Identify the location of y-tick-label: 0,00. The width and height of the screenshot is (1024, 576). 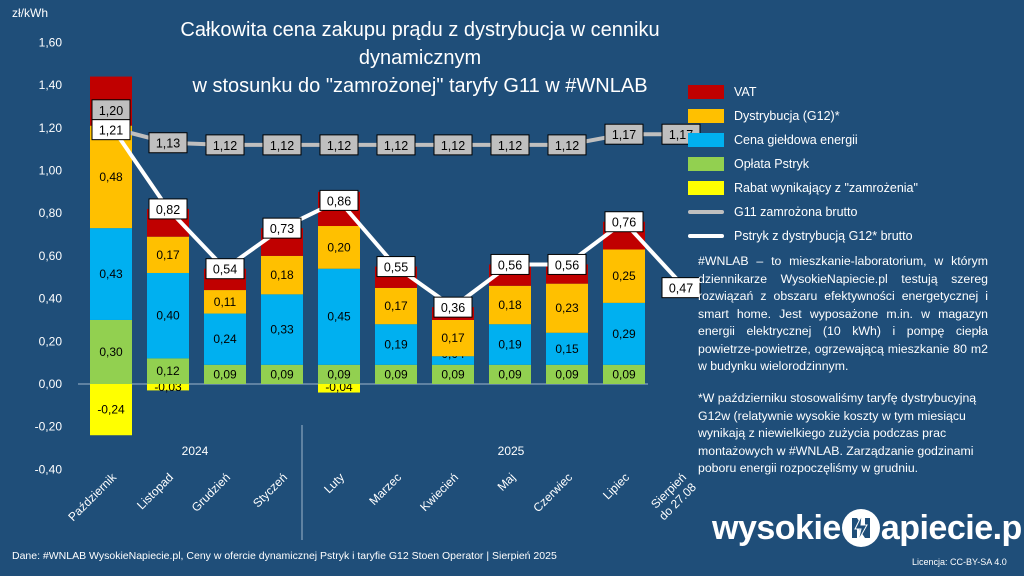
(51, 384).